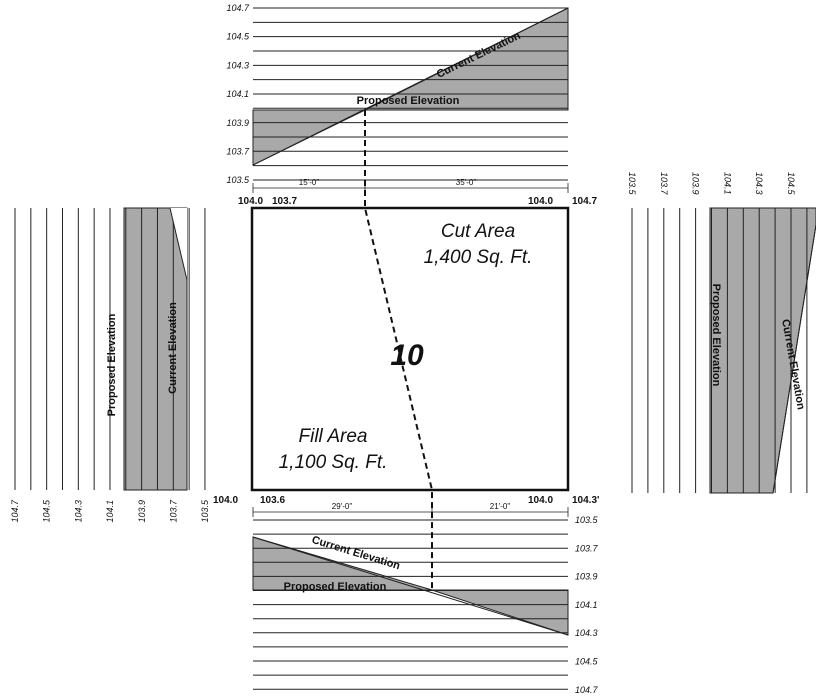 Image resolution: width=816 pixels, height=697 pixels. I want to click on current-label: Current Elevation, so click(173, 348).